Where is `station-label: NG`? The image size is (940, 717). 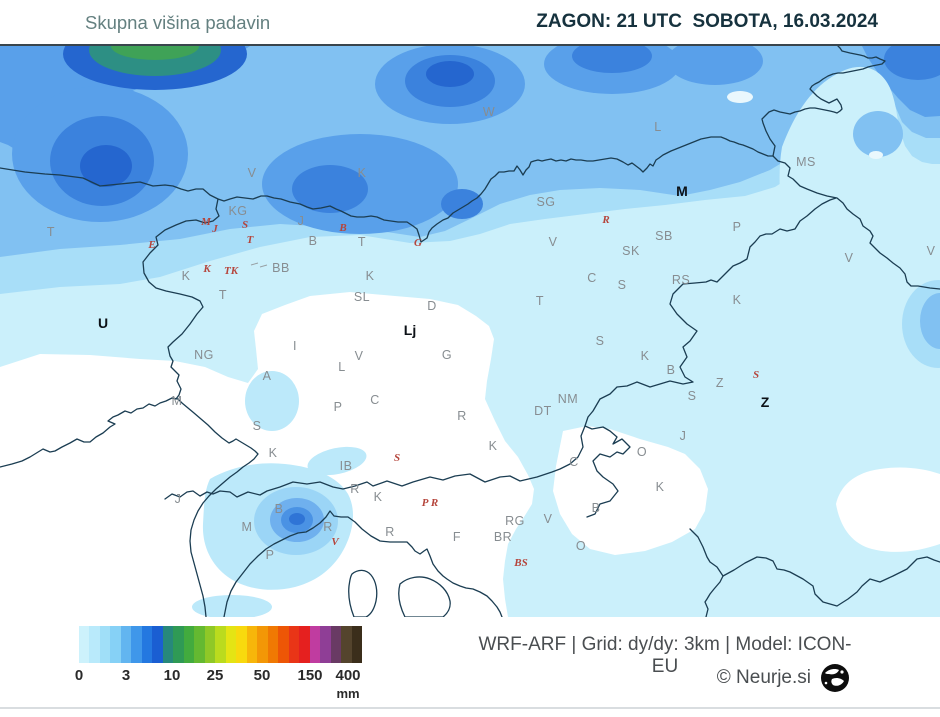 station-label: NG is located at coordinates (204, 355).